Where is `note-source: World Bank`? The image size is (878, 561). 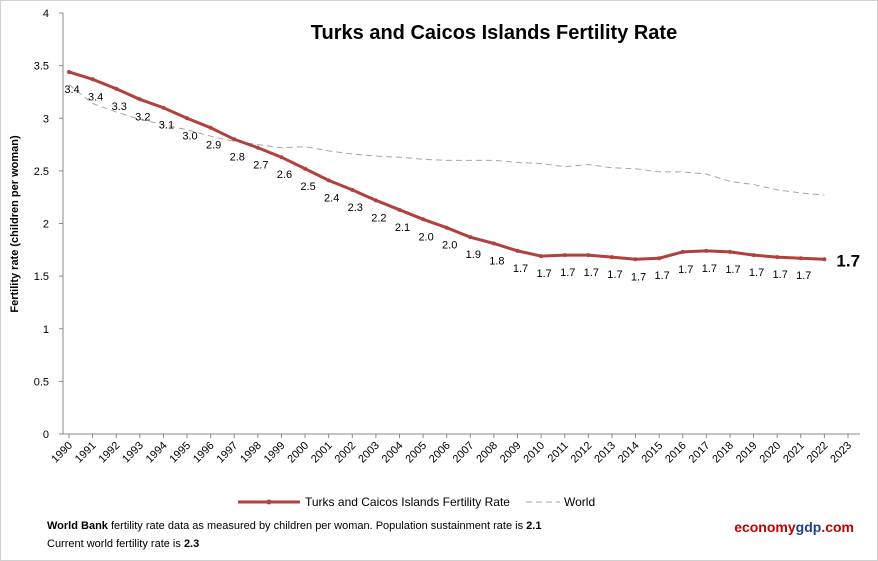 note-source: World Bank is located at coordinates (78, 526).